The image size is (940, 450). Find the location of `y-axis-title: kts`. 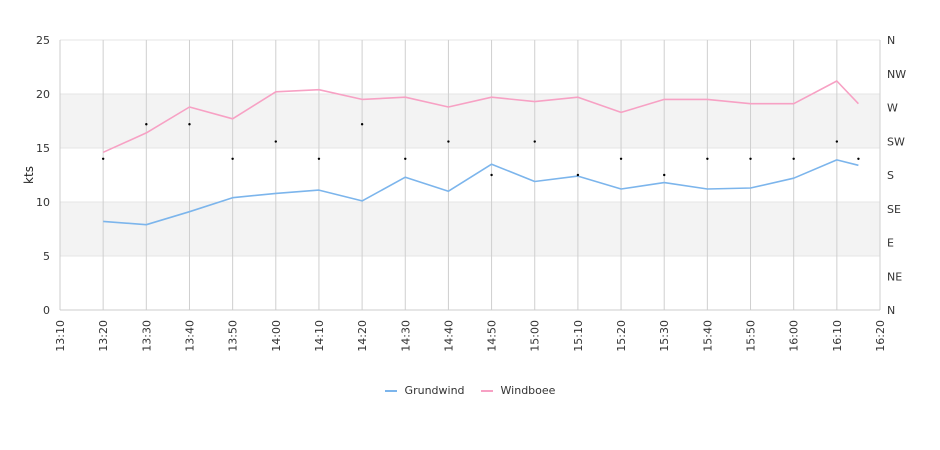

y-axis-title: kts is located at coordinates (29, 175).